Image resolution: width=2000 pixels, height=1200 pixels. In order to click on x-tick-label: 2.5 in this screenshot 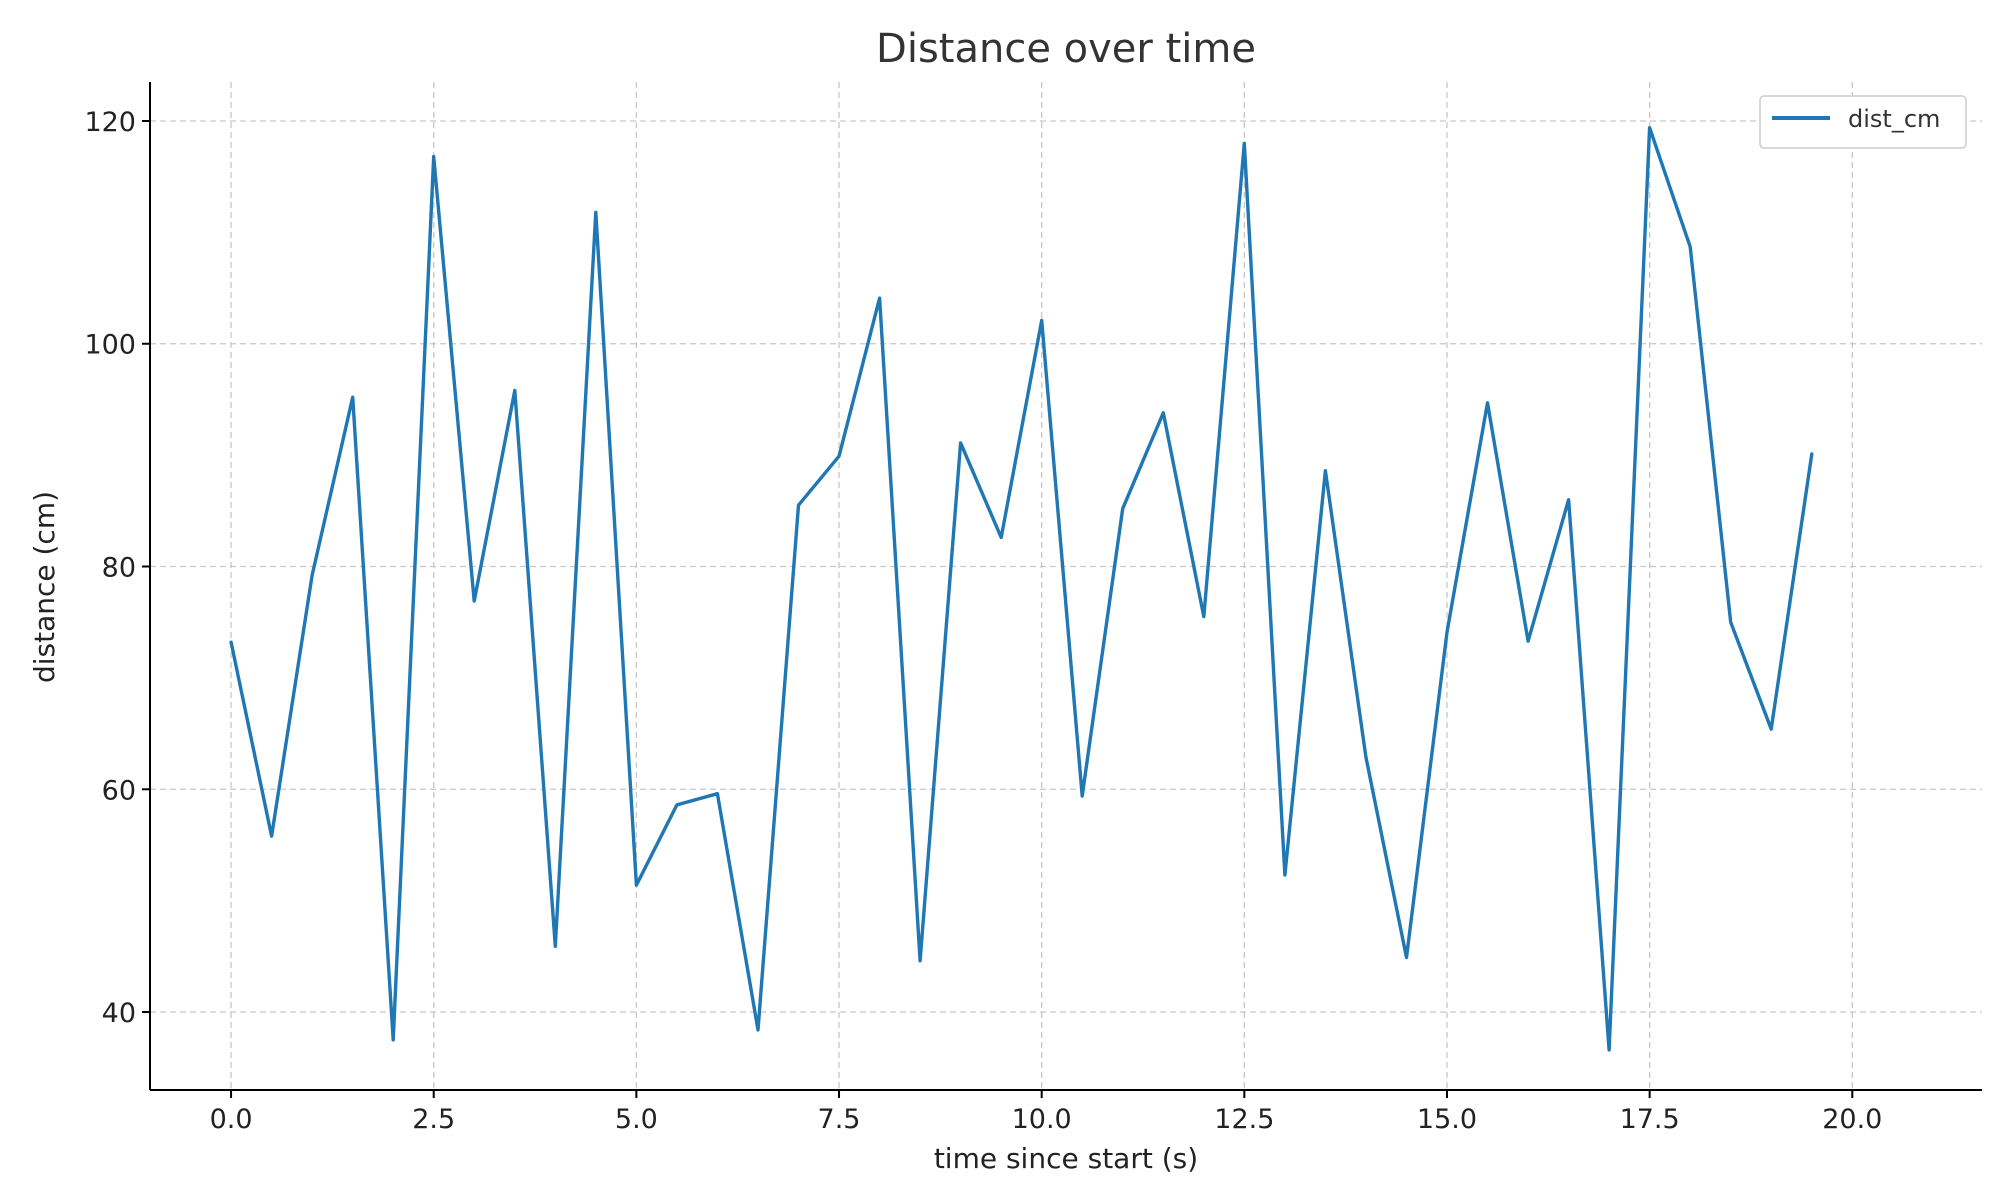, I will do `click(433, 1119)`.